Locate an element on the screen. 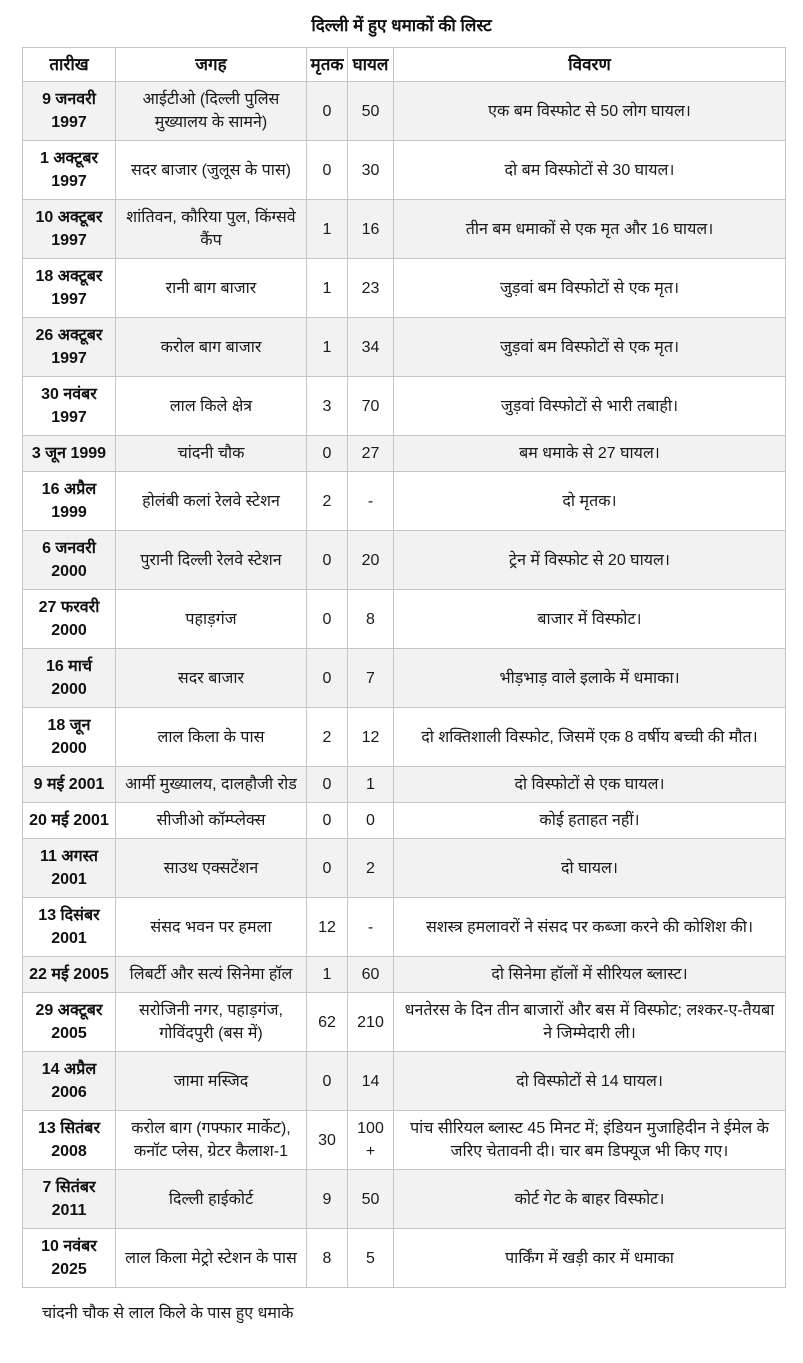 The height and width of the screenshot is (1363, 803). cell-place: सदर बाजार (जुलूस के पास) is located at coordinates (211, 170).